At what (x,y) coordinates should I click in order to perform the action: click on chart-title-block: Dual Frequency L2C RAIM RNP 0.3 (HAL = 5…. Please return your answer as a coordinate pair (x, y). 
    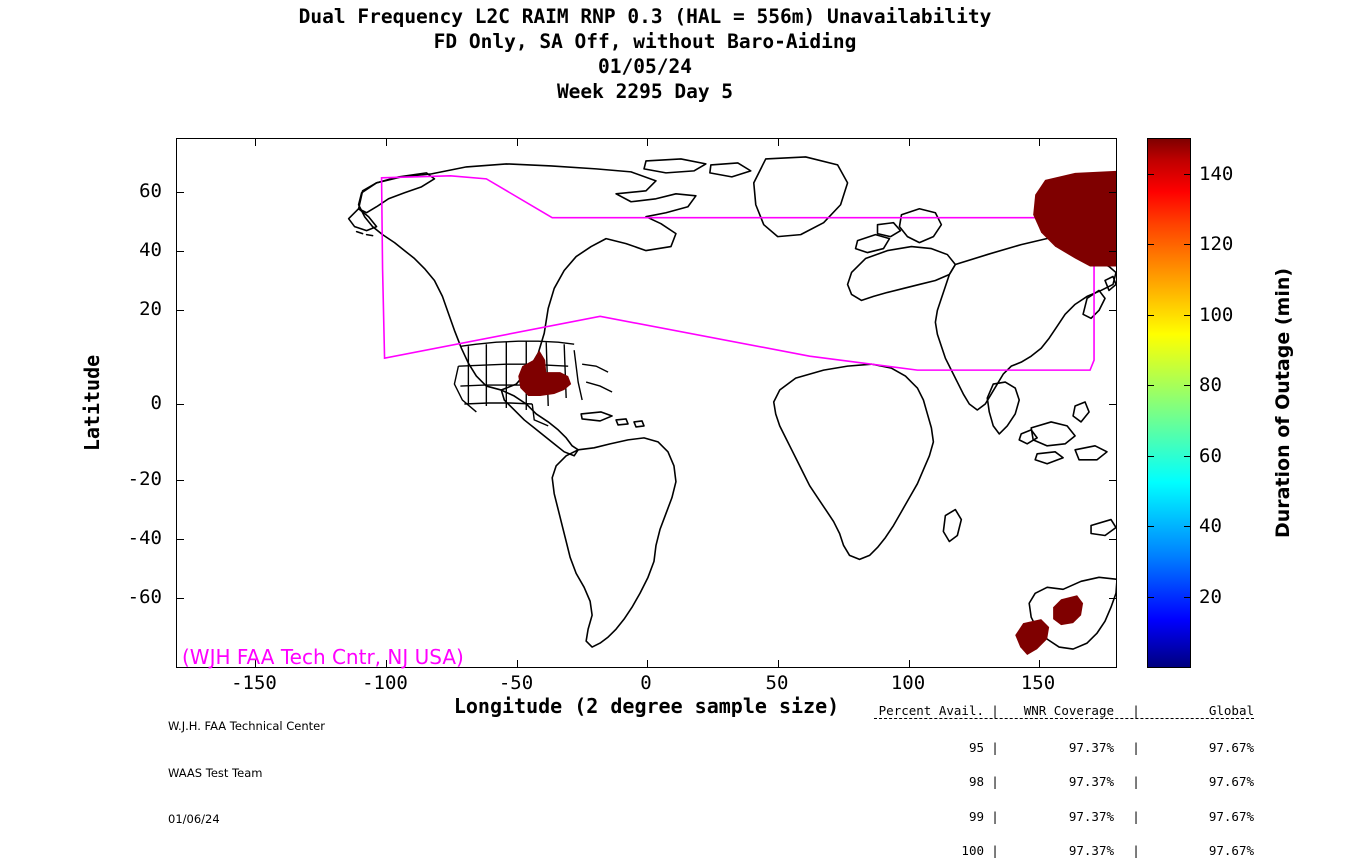
    Looking at the image, I should click on (645, 54).